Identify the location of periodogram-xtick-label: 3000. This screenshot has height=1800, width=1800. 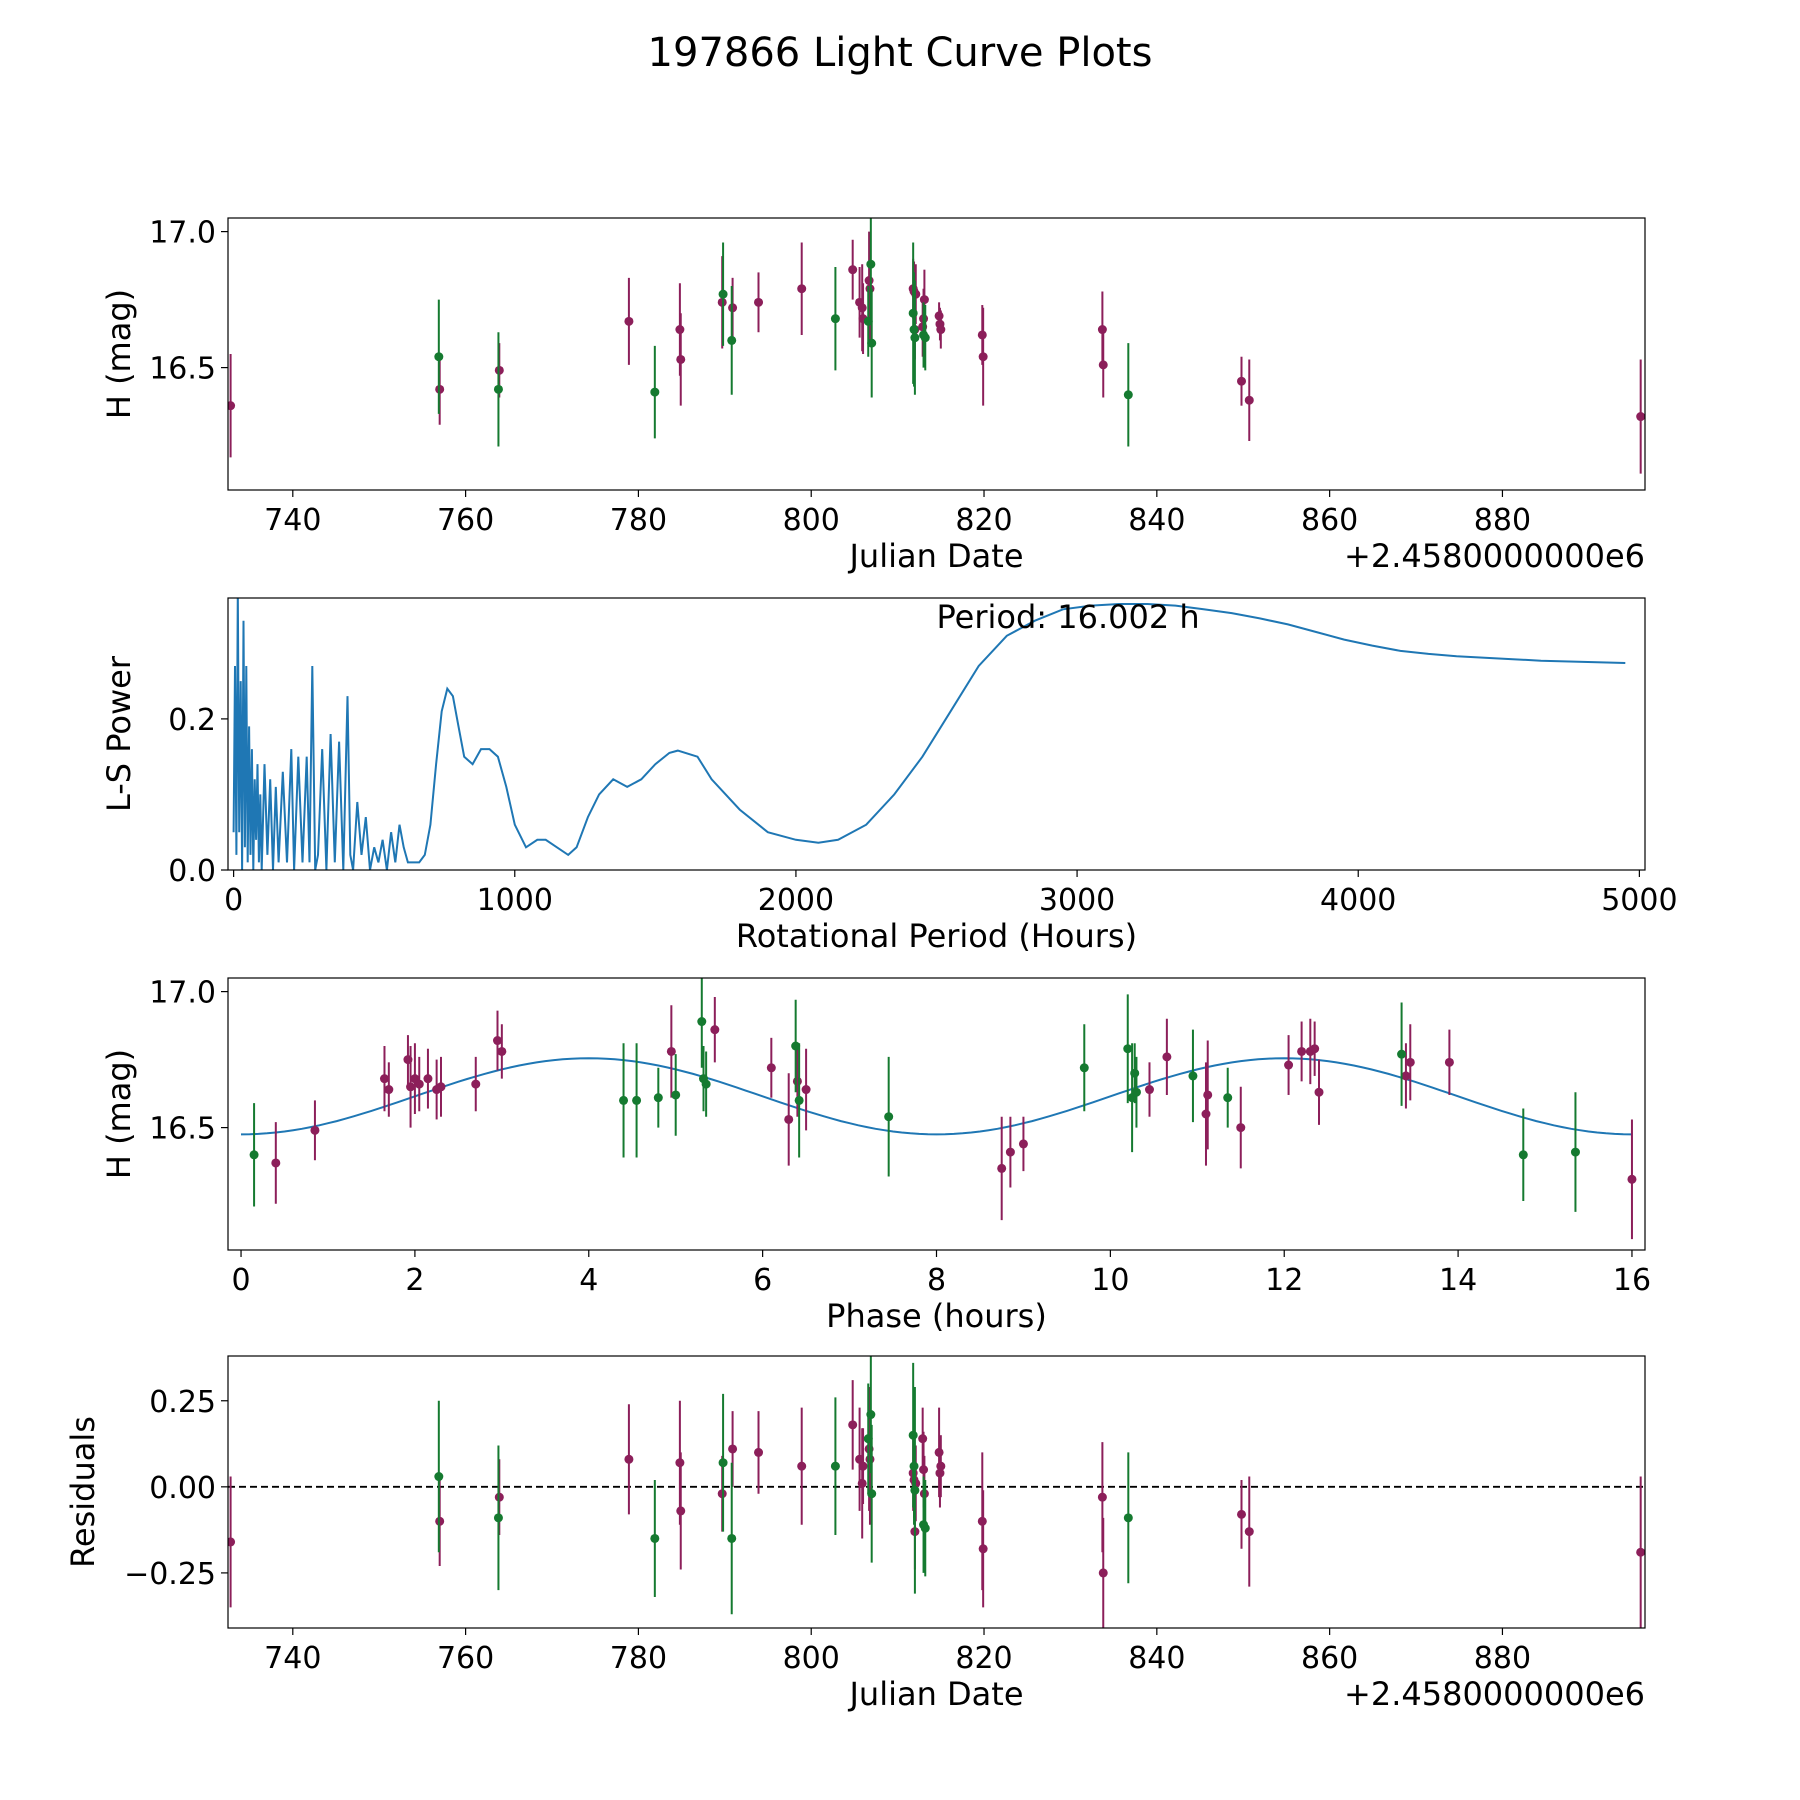
(1077, 900).